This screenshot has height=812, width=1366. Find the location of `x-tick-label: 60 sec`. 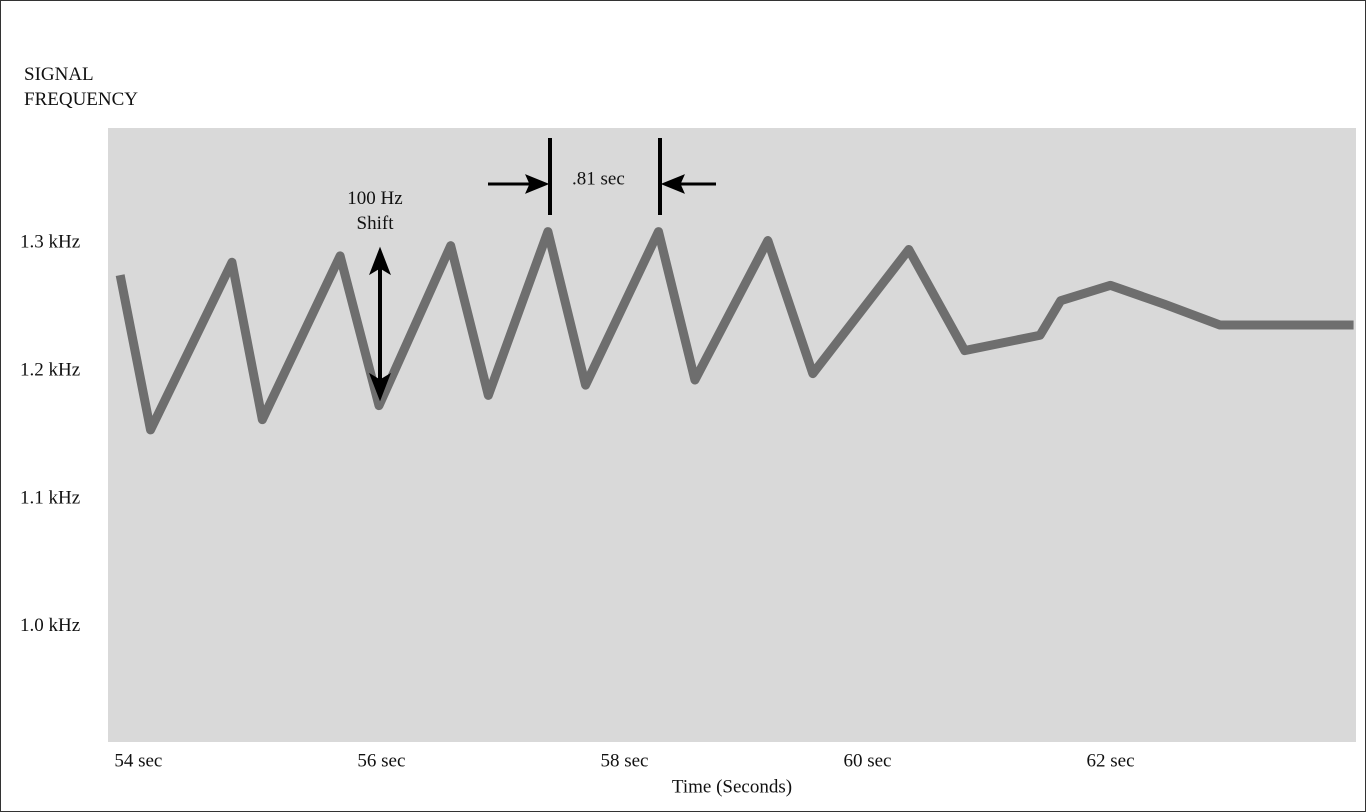

x-tick-label: 60 sec is located at coordinates (867, 760).